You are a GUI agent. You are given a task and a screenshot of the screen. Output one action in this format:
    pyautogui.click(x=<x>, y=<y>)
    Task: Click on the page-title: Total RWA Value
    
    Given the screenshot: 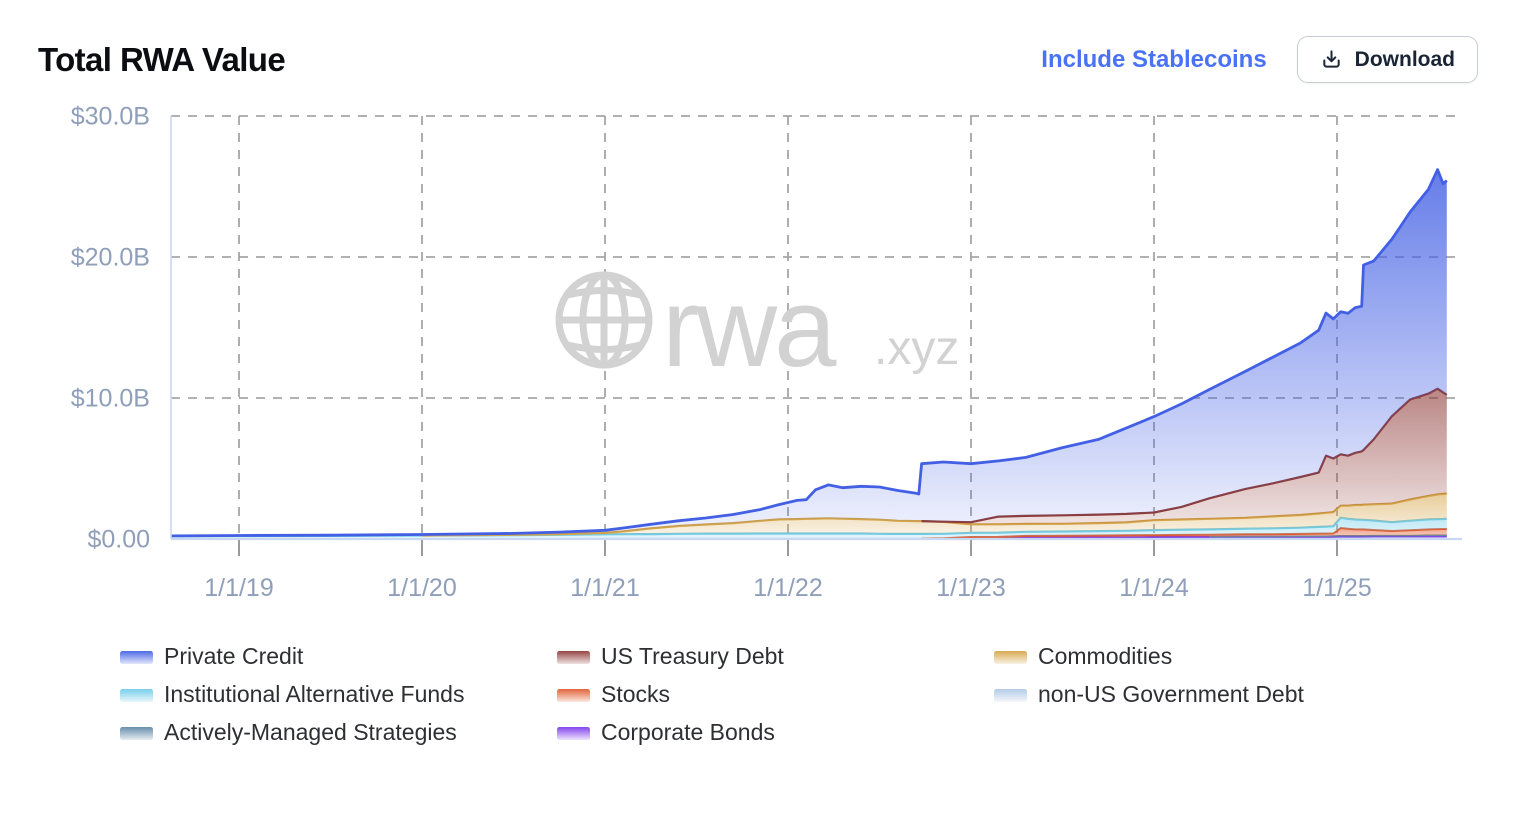 What is the action you would take?
    pyautogui.click(x=162, y=59)
    